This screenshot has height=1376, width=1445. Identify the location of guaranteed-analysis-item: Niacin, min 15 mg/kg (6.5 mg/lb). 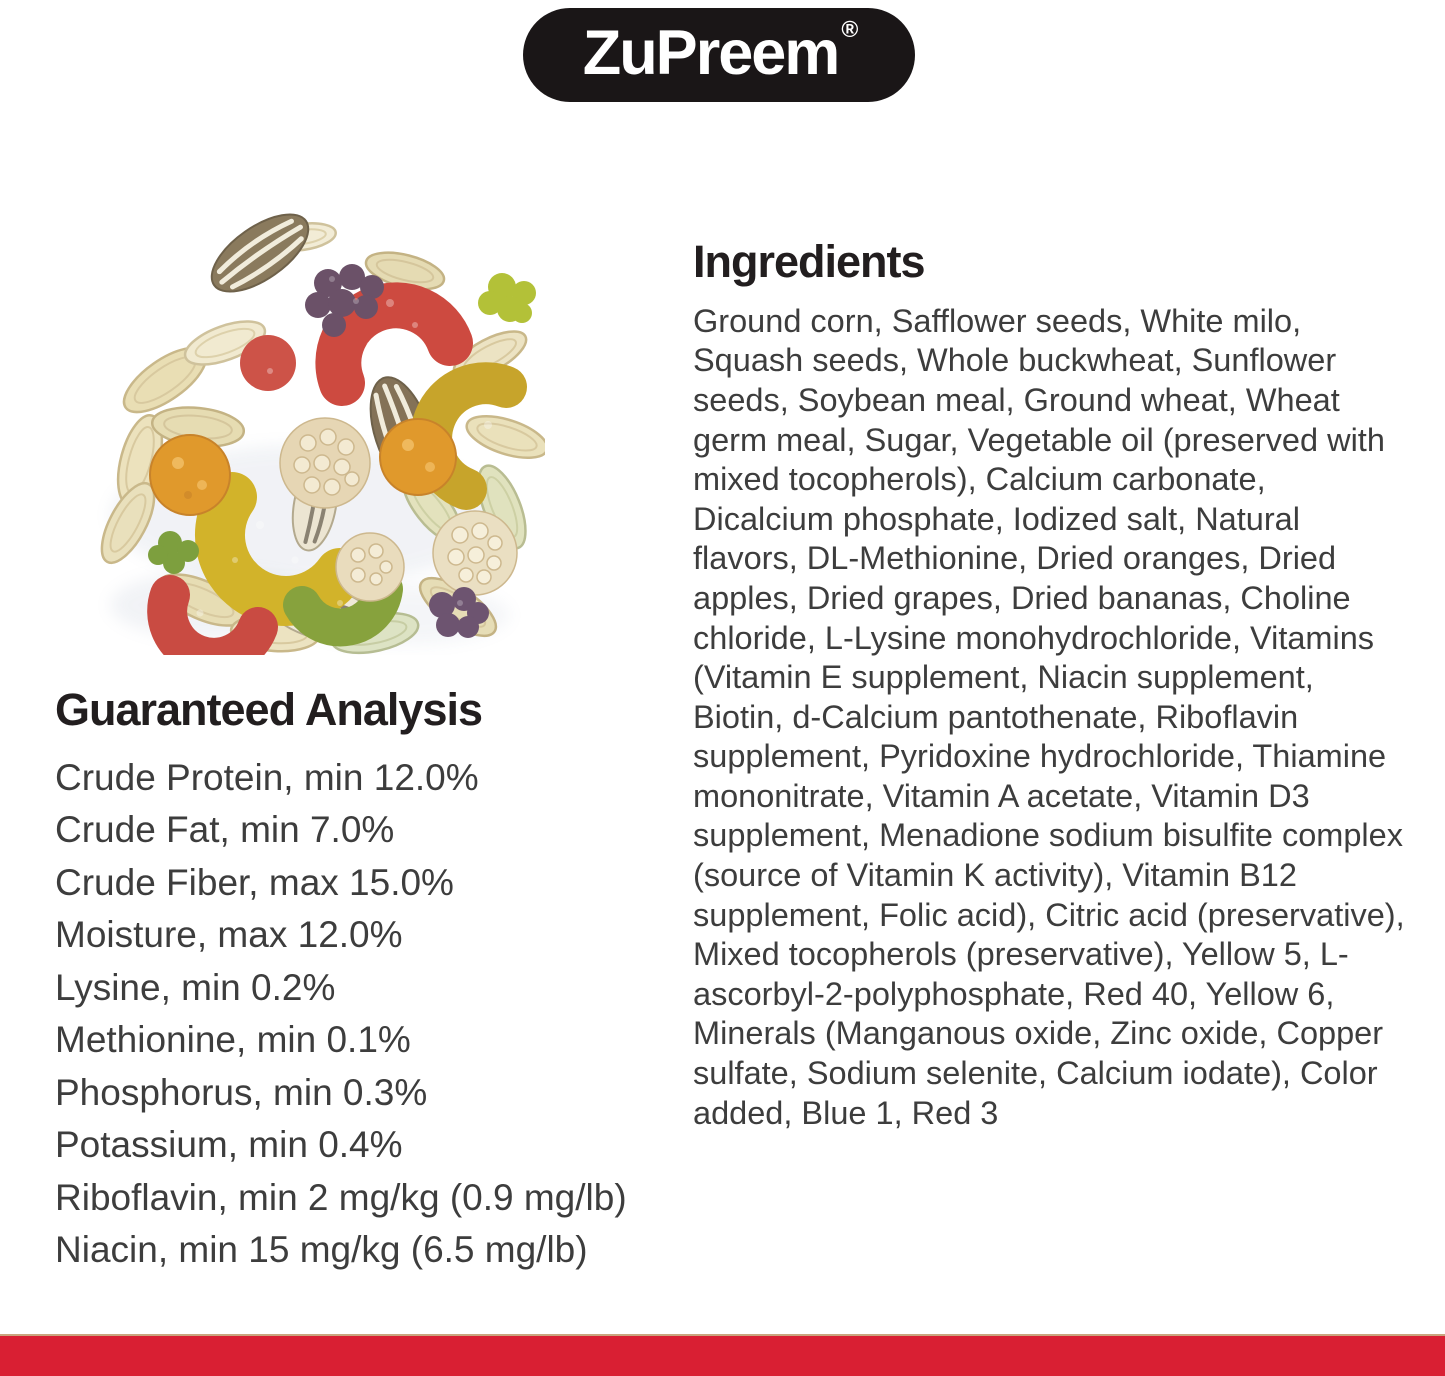
(321, 1250).